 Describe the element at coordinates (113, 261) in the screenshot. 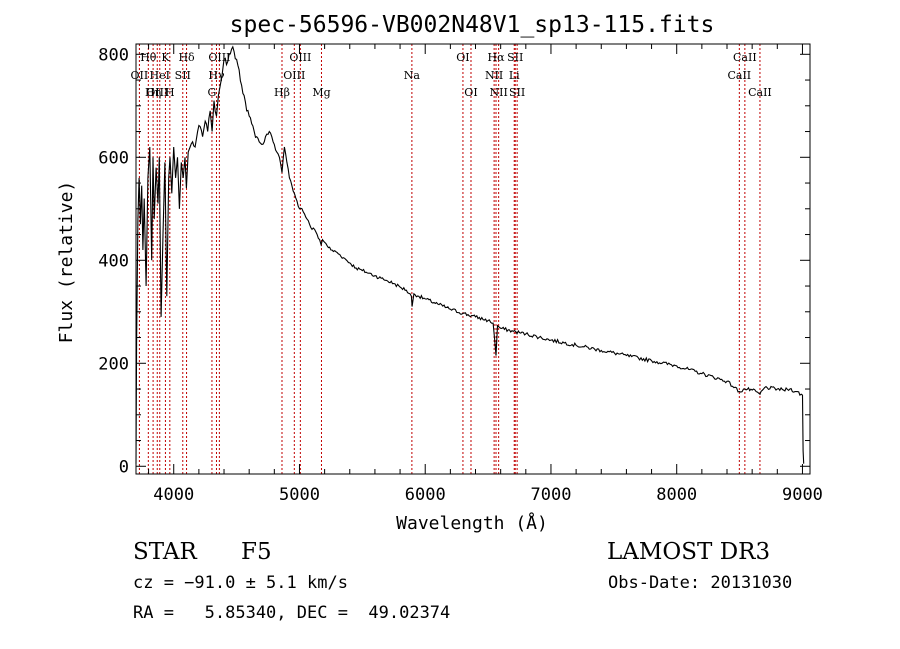

I see `y-tick-label: 400` at that location.